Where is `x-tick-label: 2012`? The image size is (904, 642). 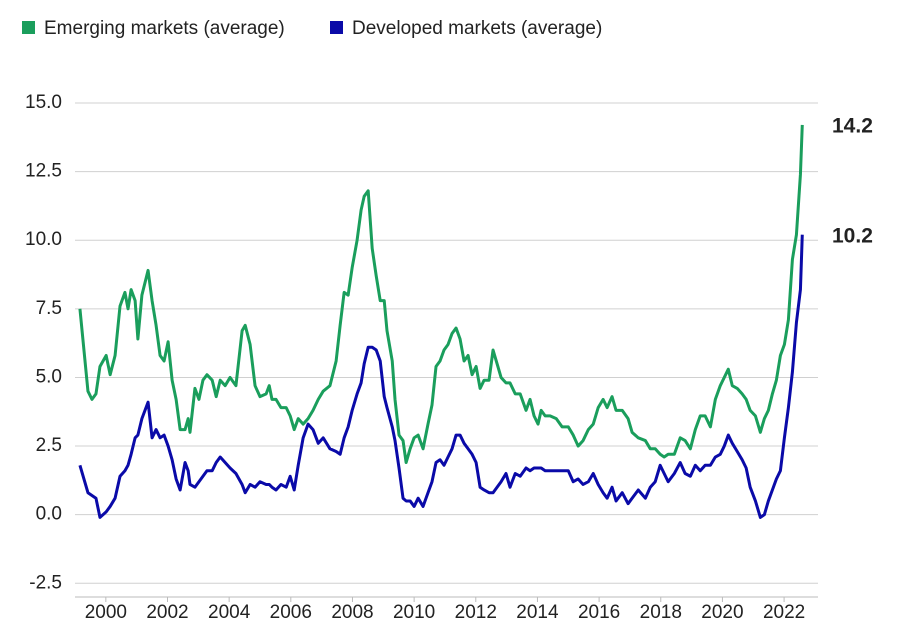
x-tick-label: 2012 is located at coordinates (476, 612).